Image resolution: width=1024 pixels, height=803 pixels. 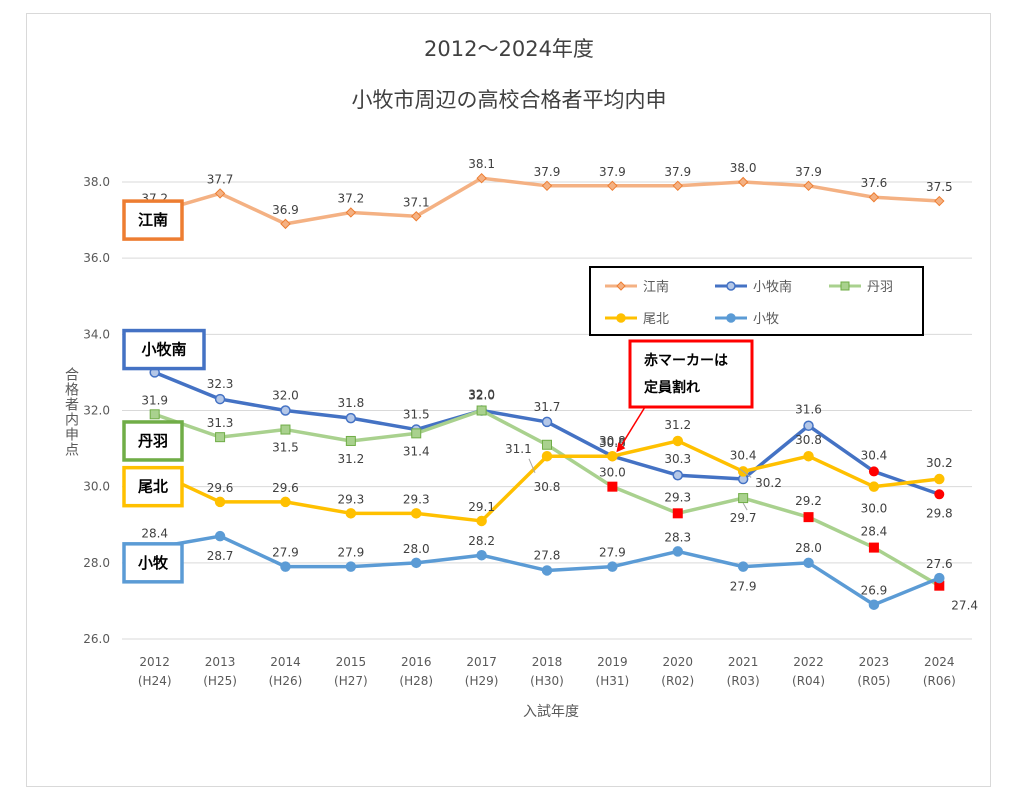 I want to click on data-label: 29.7, so click(x=743, y=518).